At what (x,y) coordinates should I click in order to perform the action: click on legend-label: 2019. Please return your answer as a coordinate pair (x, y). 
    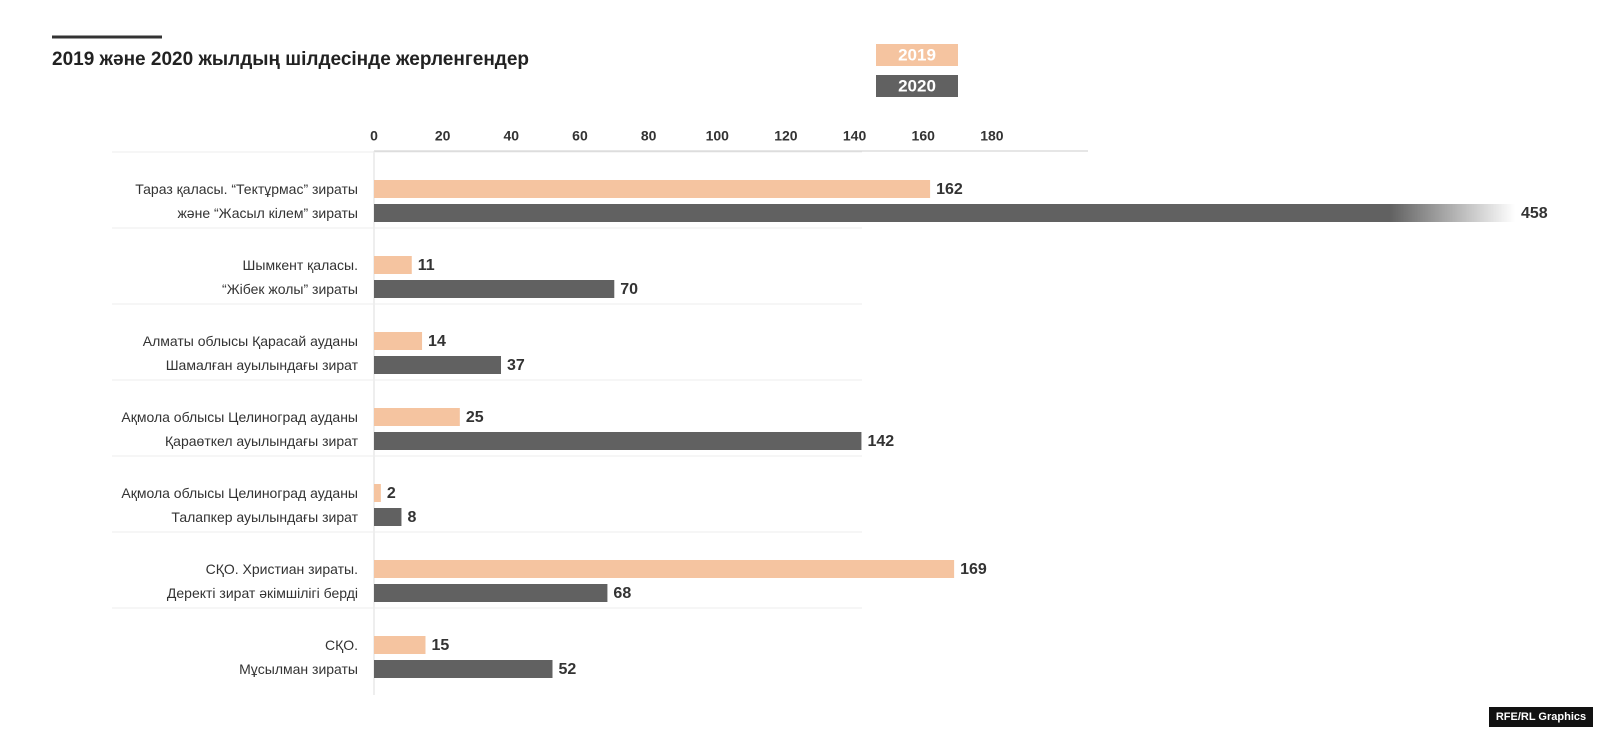
    Looking at the image, I should click on (917, 54).